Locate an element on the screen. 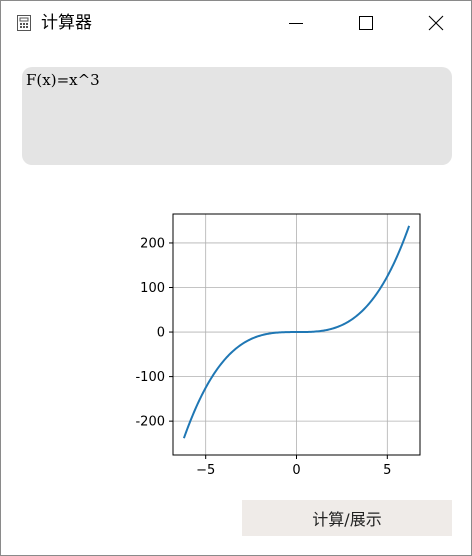 The height and width of the screenshot is (556, 472). y-tick-label: 200 is located at coordinates (152, 243).